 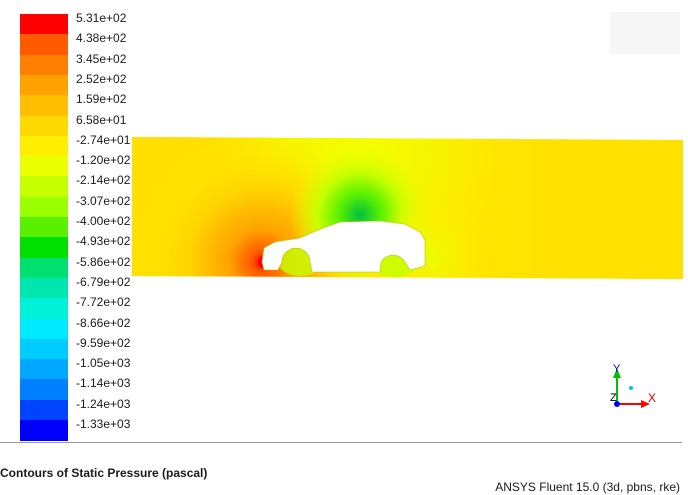 I want to click on legend-label: -8.66e+02, so click(x=103, y=322).